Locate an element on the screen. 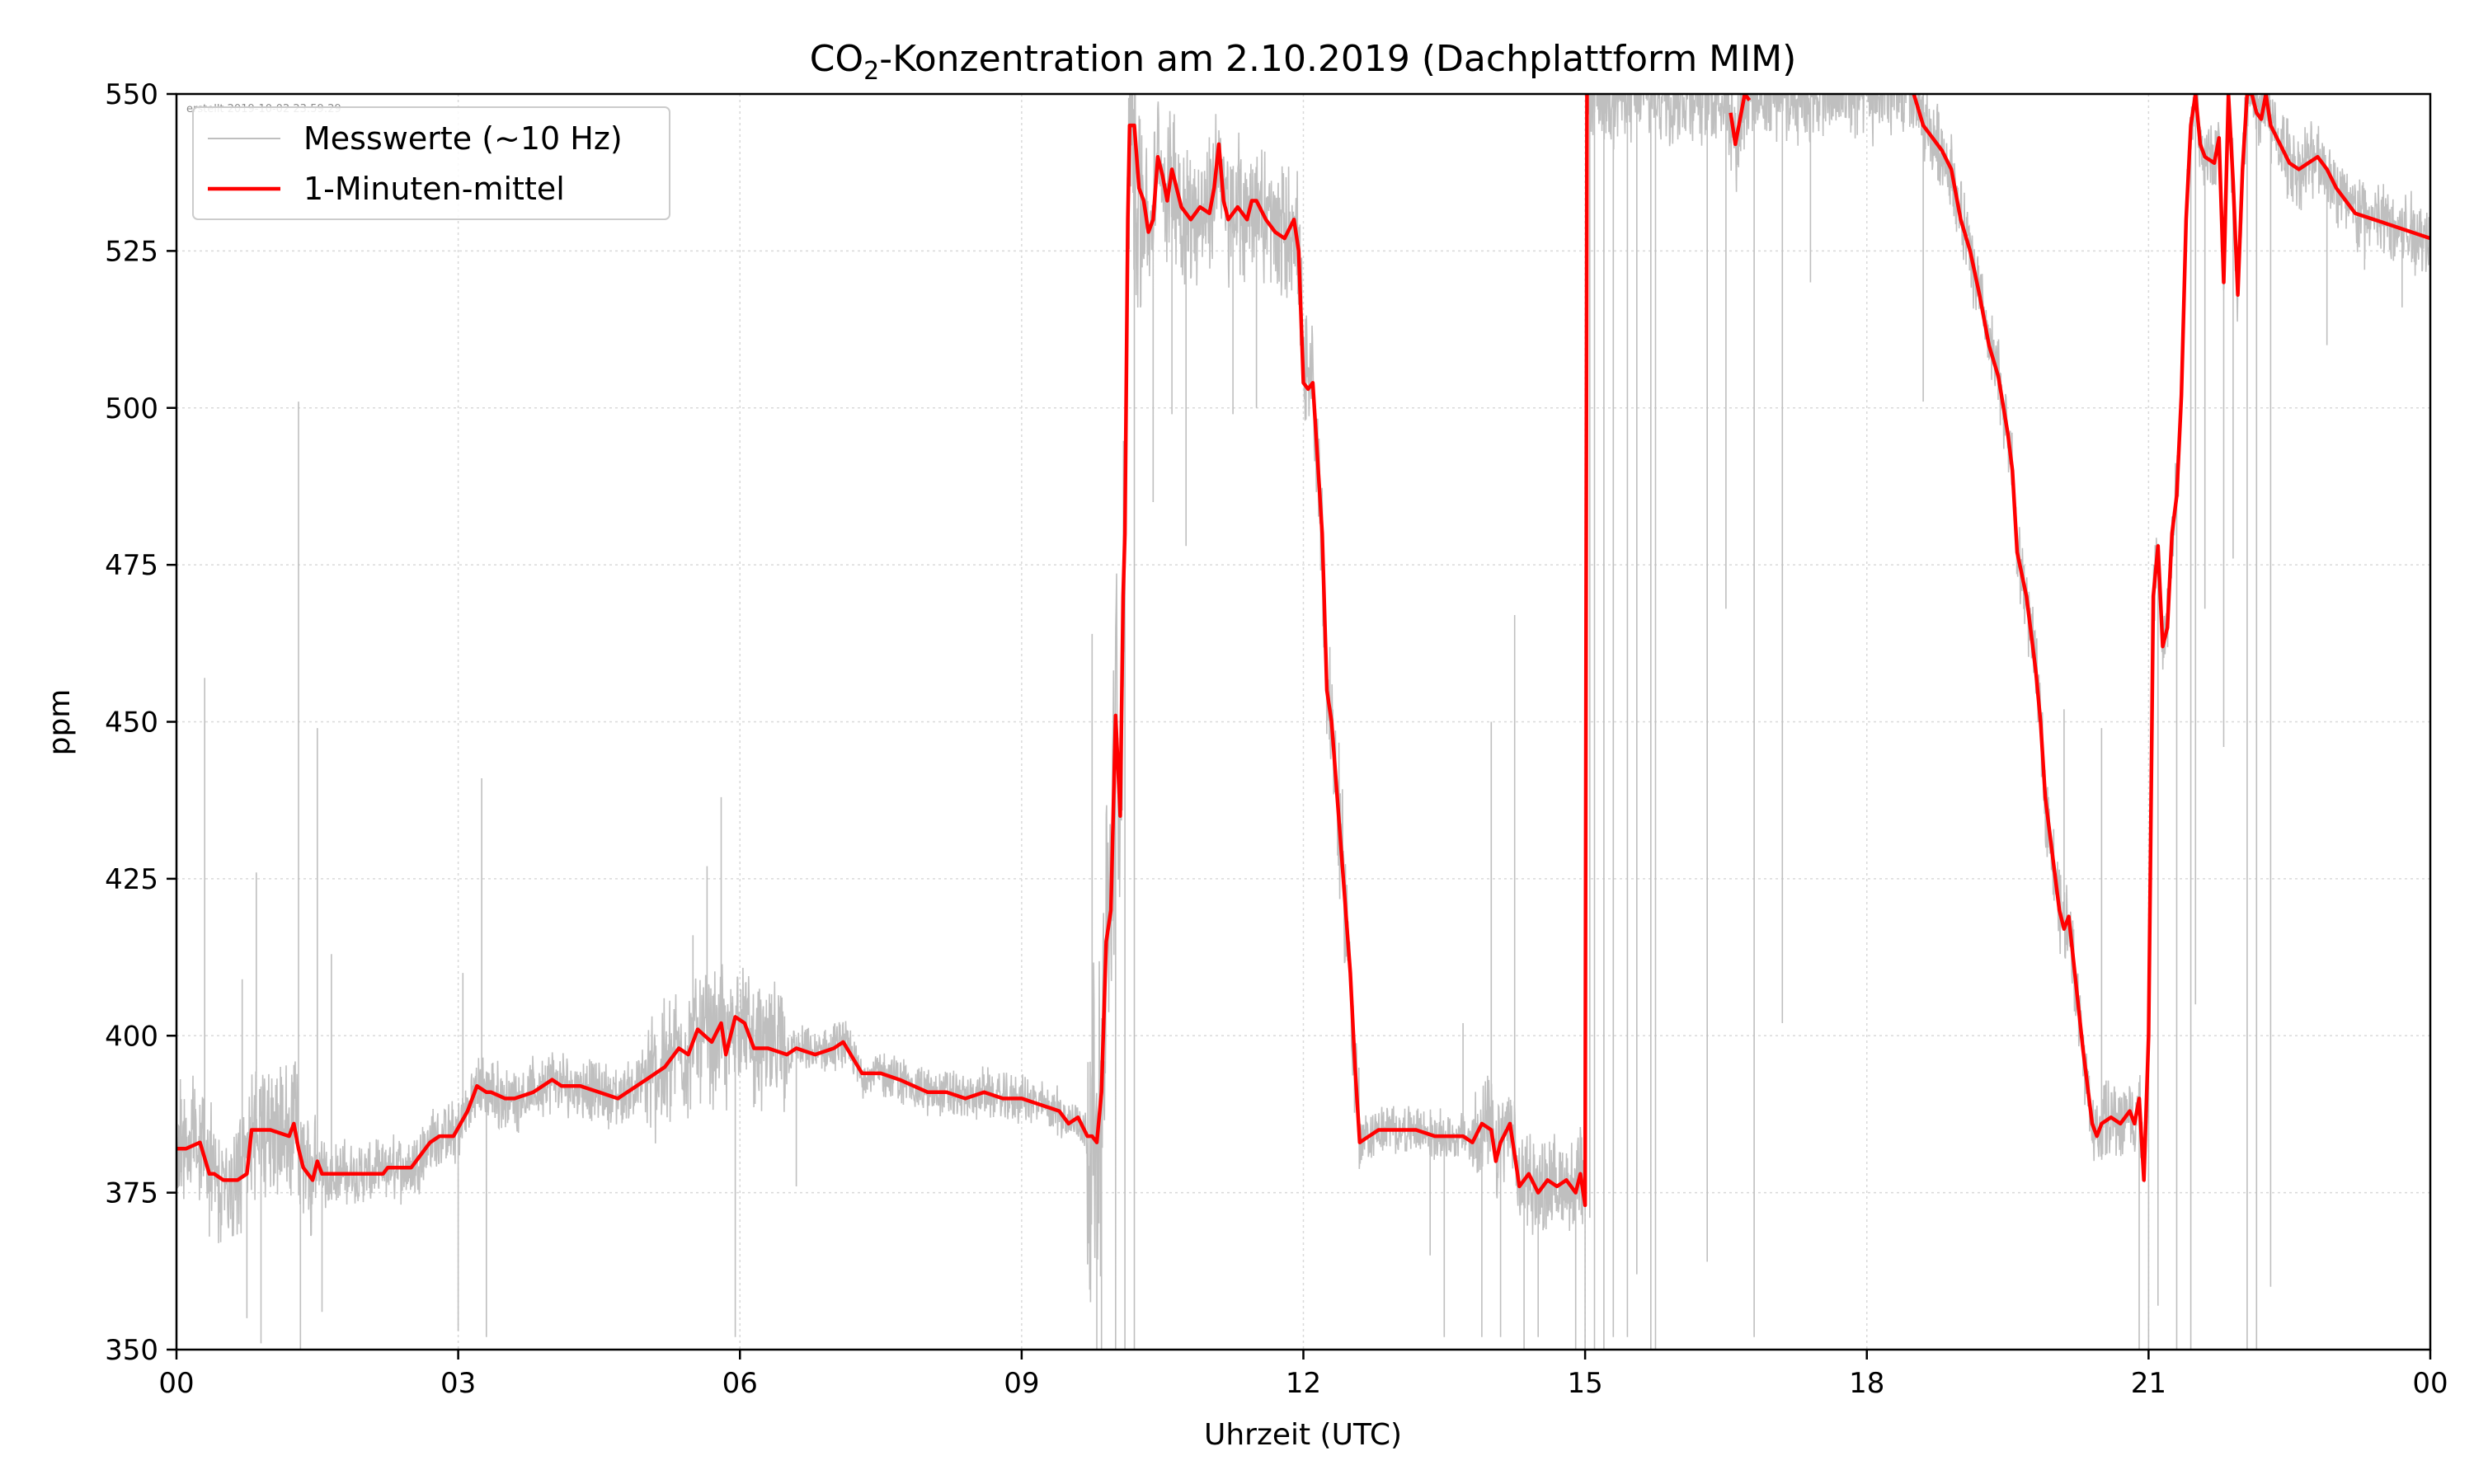 The image size is (2474, 1484). x-tick-label: 06 is located at coordinates (740, 1383).